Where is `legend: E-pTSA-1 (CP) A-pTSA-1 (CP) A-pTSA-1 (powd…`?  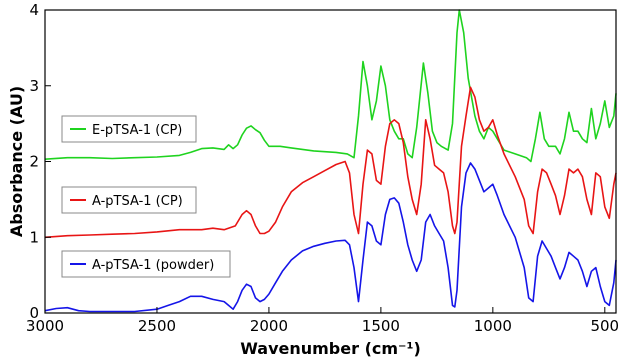 legend: E-pTSA-1 (CP) A-pTSA-1 (CP) A-pTSA-1 (powd… is located at coordinates (146, 196).